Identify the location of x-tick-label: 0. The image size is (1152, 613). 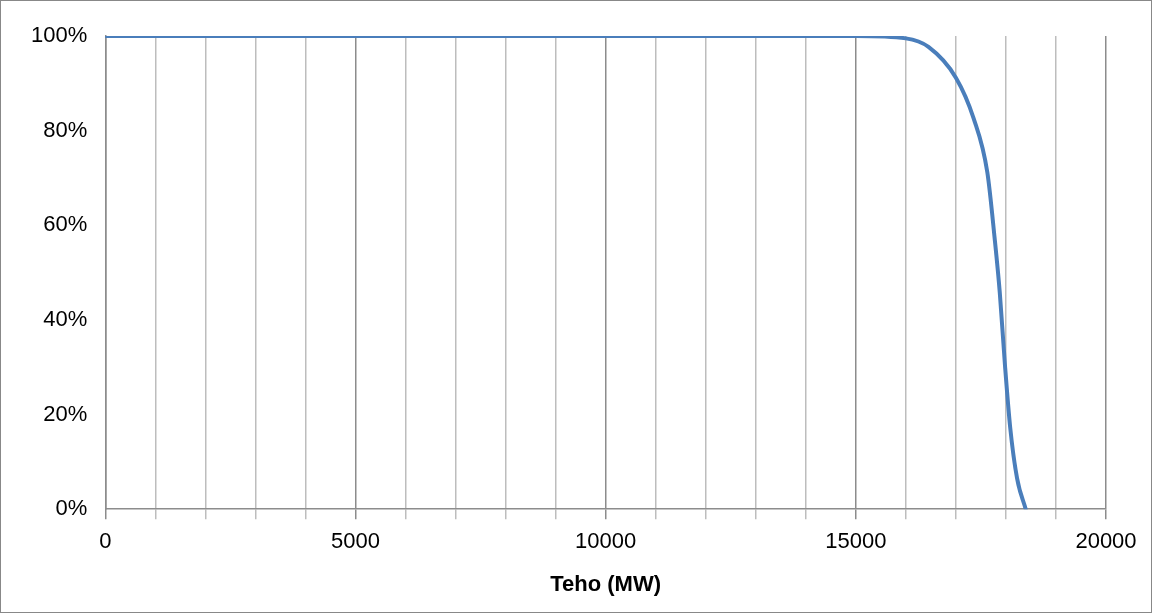
(105, 541).